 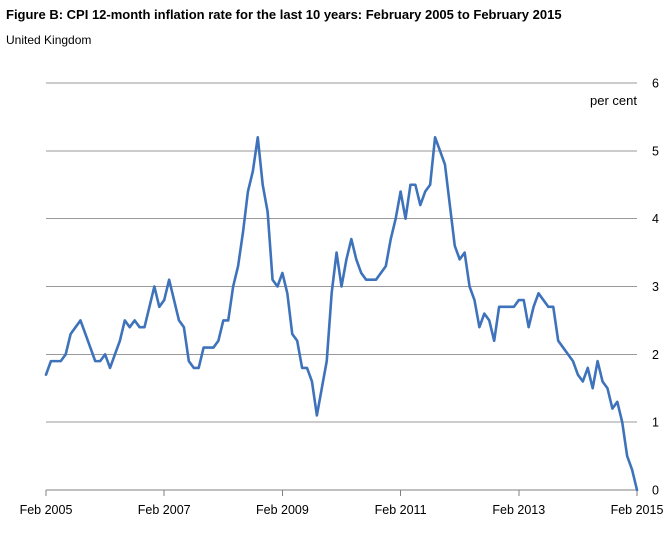 I want to click on y-tick-label-5: 5, so click(x=655, y=151).